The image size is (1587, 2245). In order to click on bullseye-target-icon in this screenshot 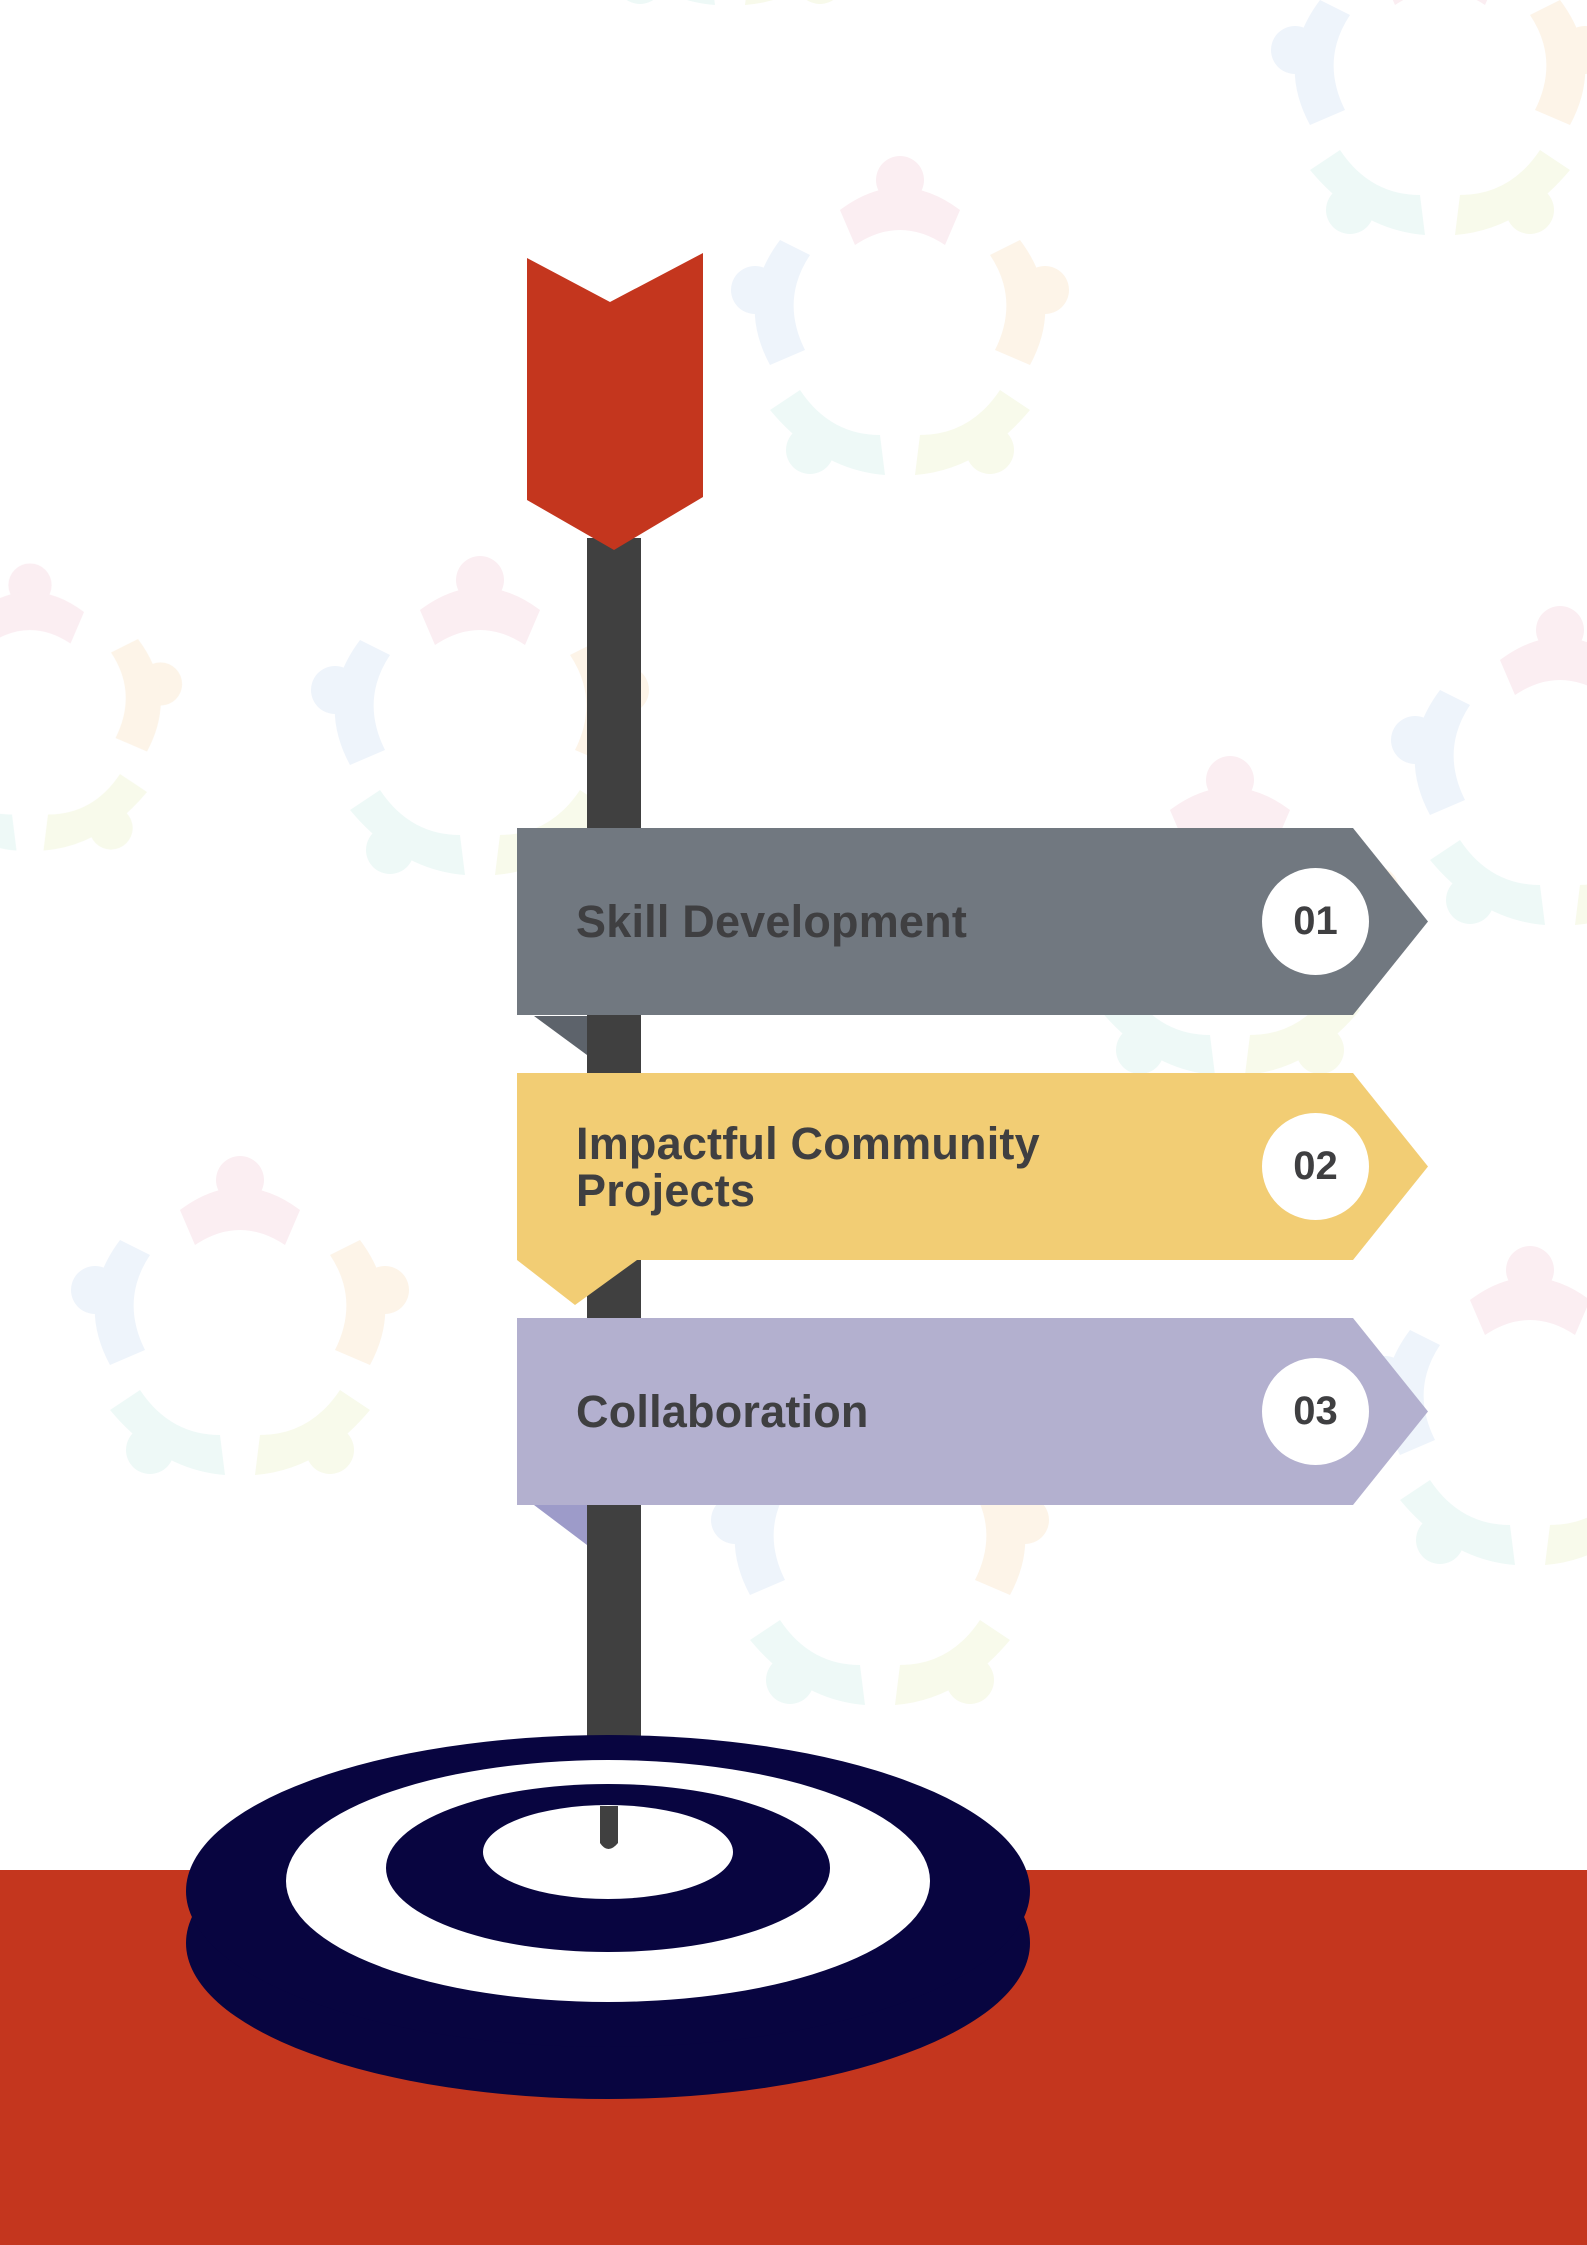, I will do `click(608, 1917)`.